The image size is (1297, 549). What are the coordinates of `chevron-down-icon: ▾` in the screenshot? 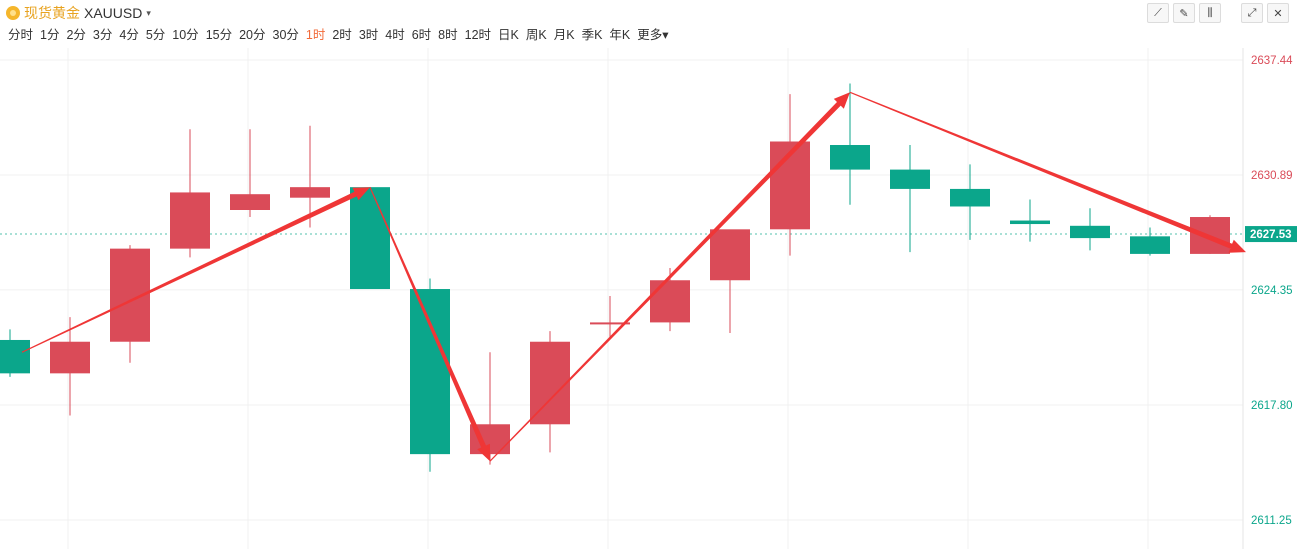 It's located at (148, 12).